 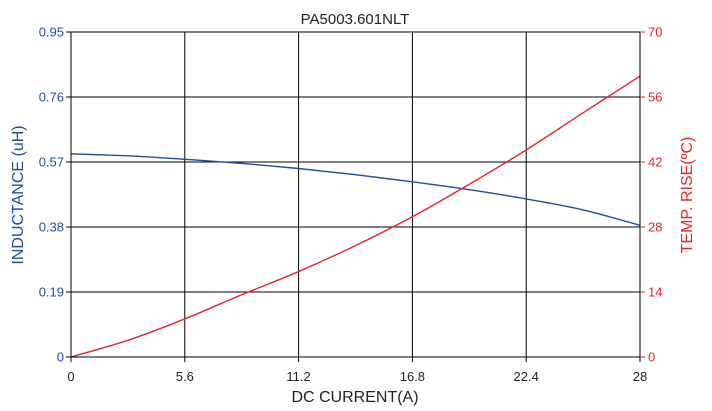 What do you see at coordinates (651, 357) in the screenshot?
I see `y-right-tick-label: 0` at bounding box center [651, 357].